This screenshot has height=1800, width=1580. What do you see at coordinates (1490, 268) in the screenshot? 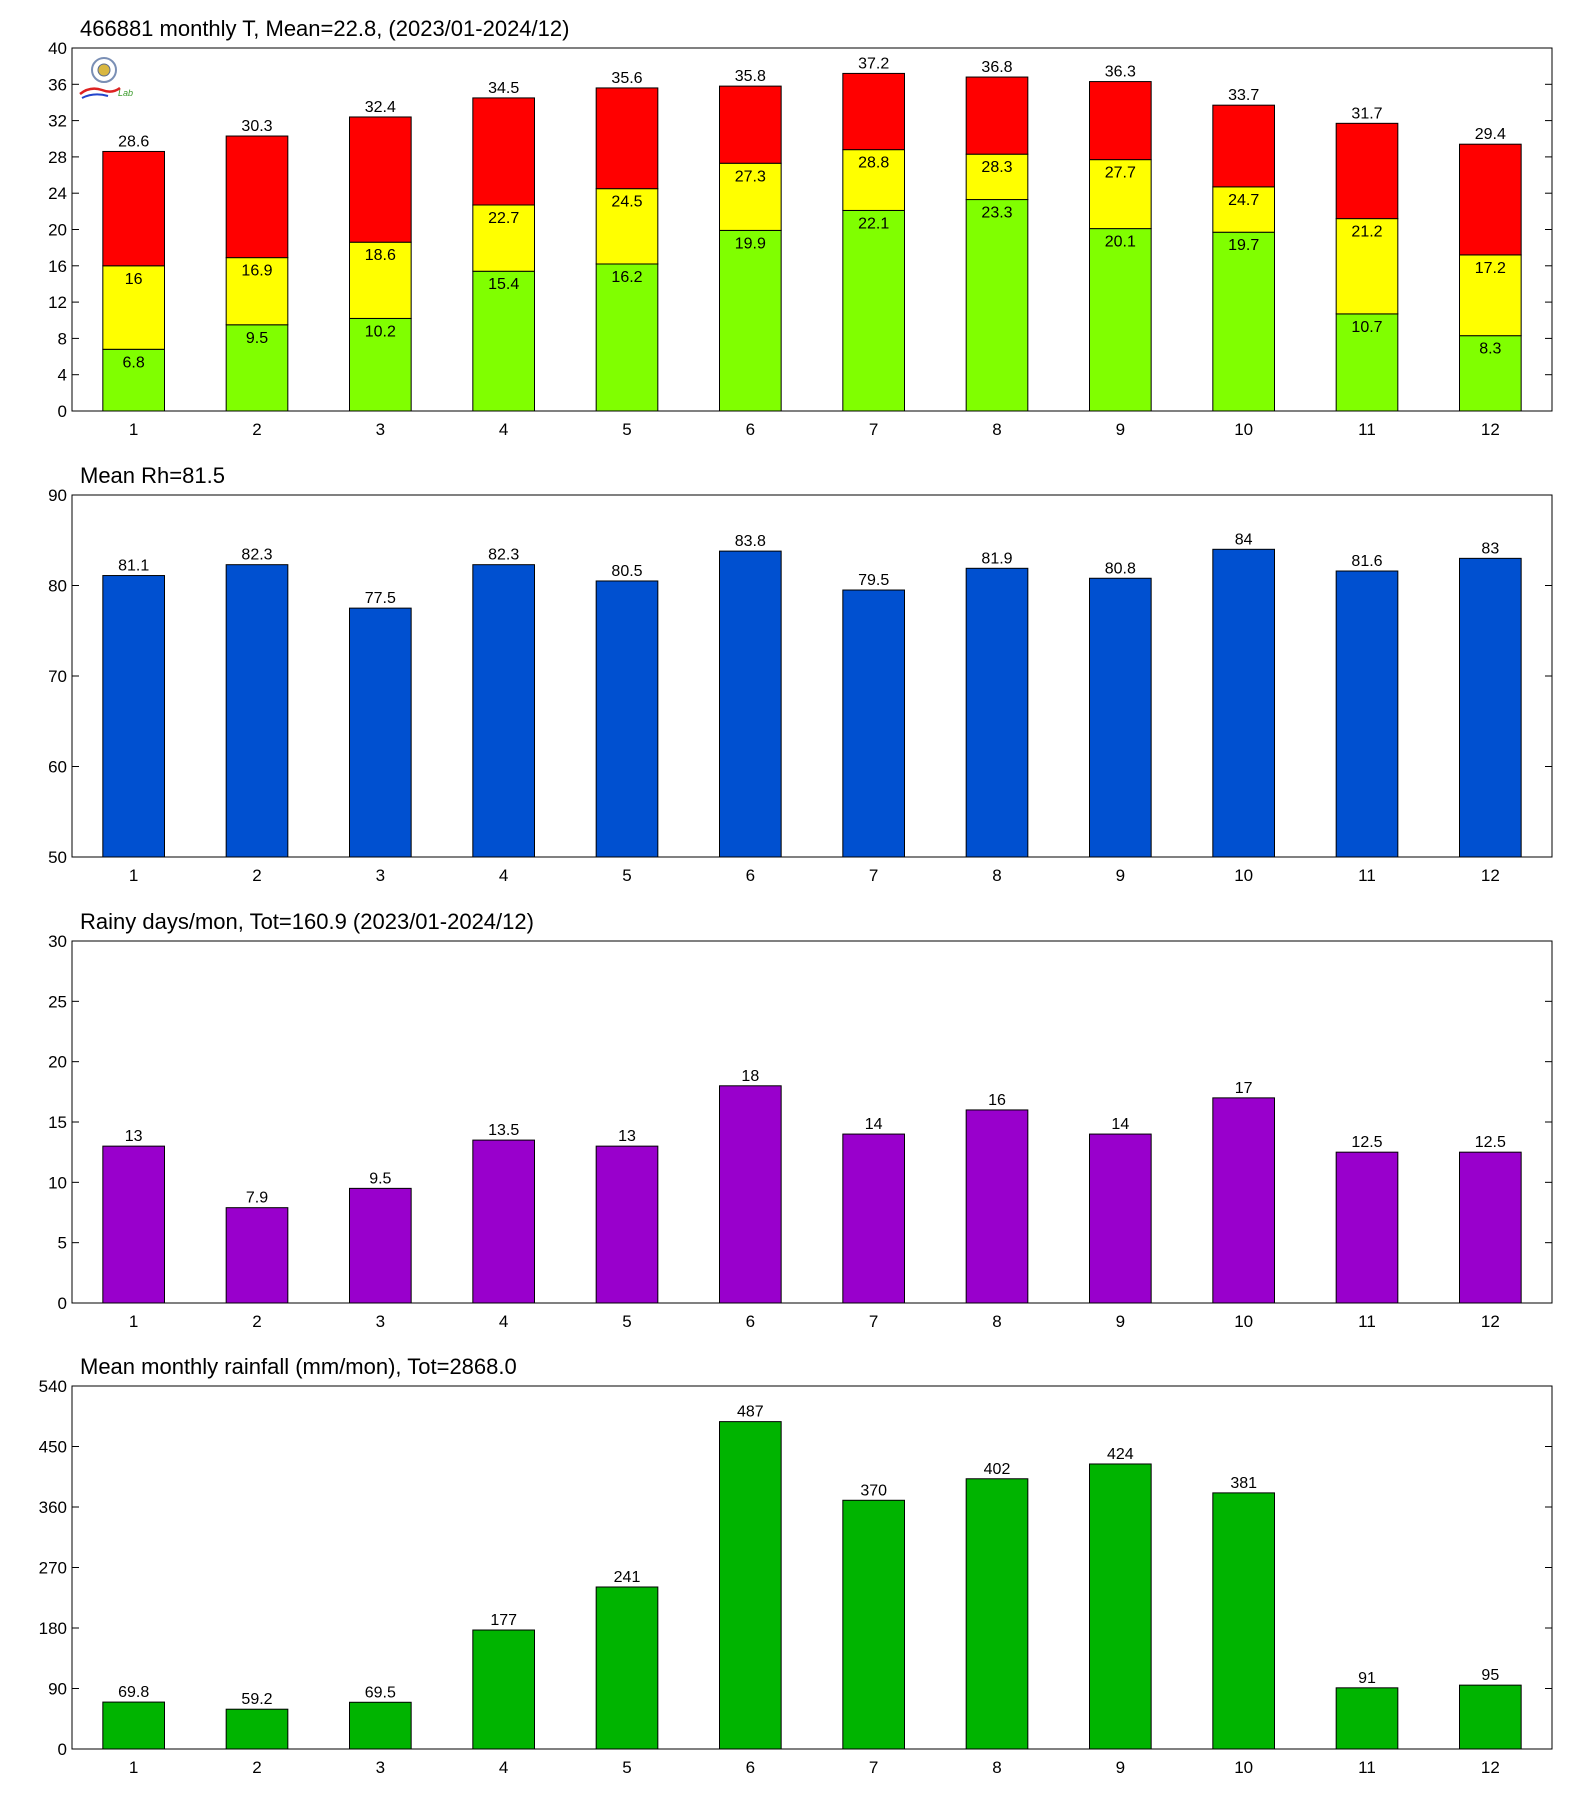
I see `data-label: 17.2` at bounding box center [1490, 268].